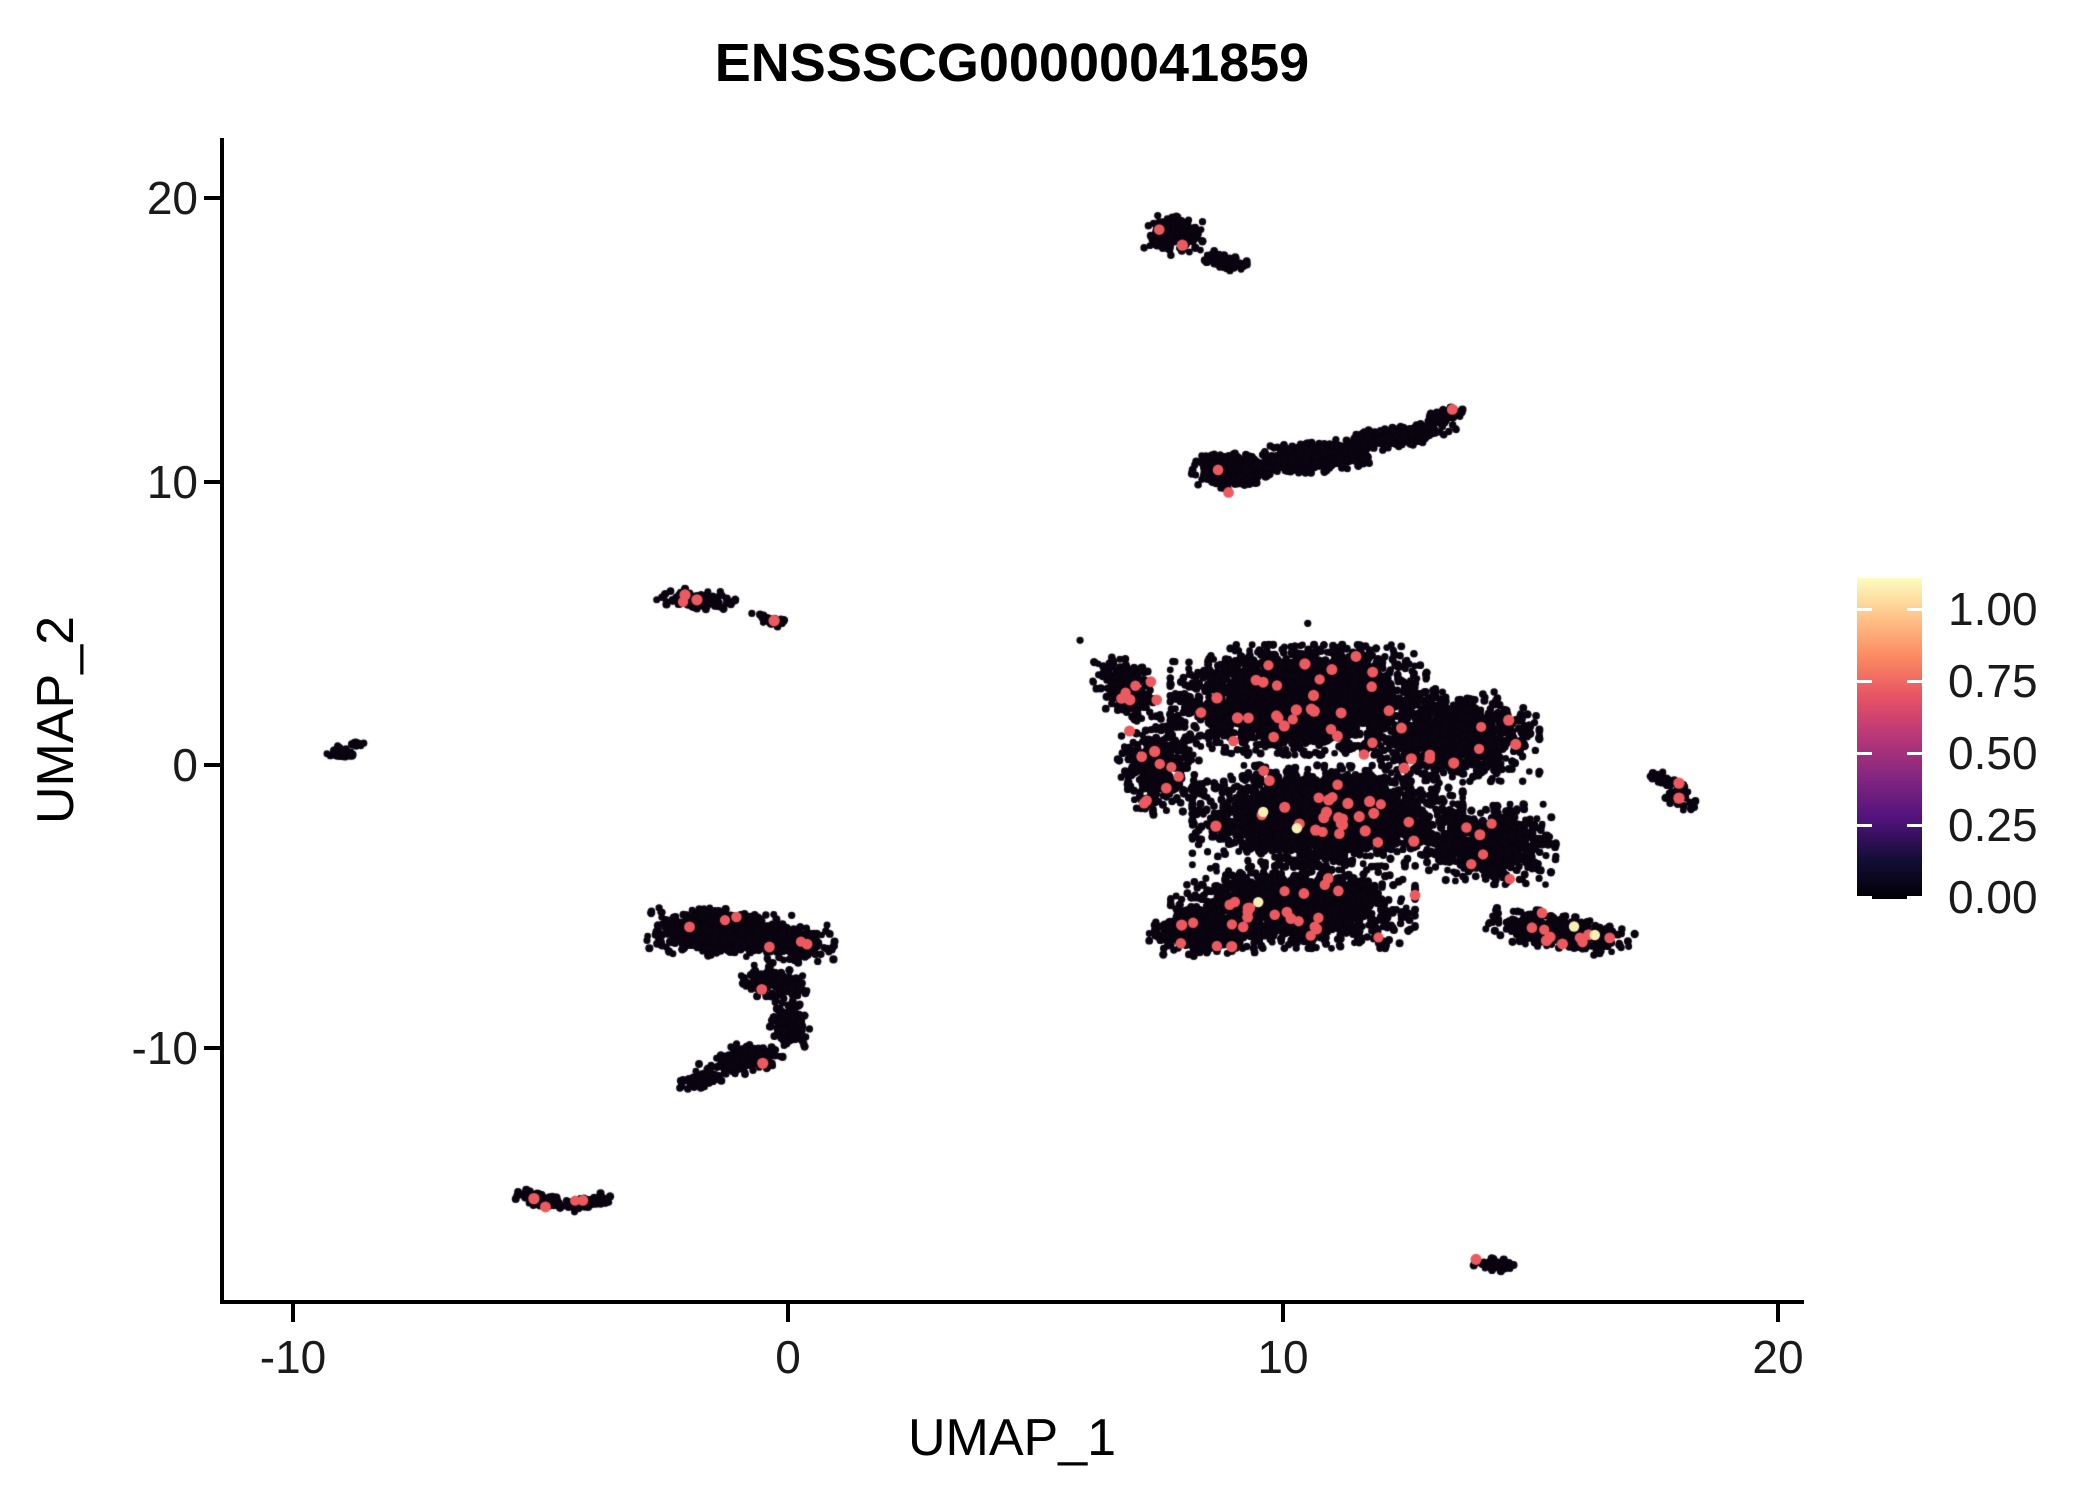 This screenshot has width=2100, height=1500. What do you see at coordinates (1283, 1357) in the screenshot?
I see `x-tick-label: 10` at bounding box center [1283, 1357].